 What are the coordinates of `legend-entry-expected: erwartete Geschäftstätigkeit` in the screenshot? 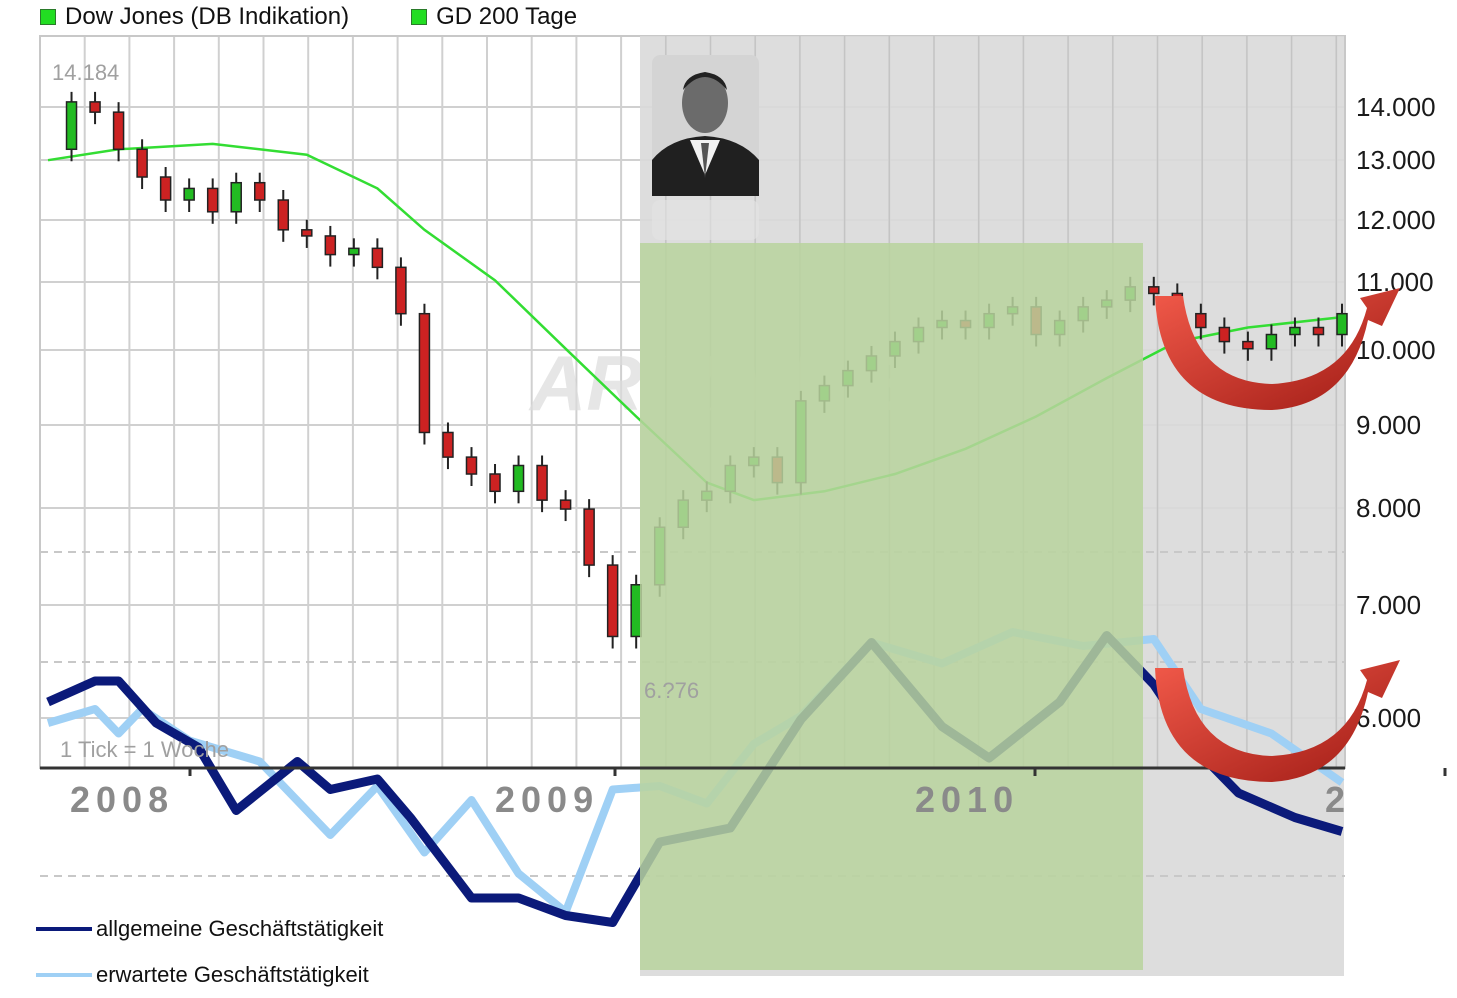 It's located at (209, 975).